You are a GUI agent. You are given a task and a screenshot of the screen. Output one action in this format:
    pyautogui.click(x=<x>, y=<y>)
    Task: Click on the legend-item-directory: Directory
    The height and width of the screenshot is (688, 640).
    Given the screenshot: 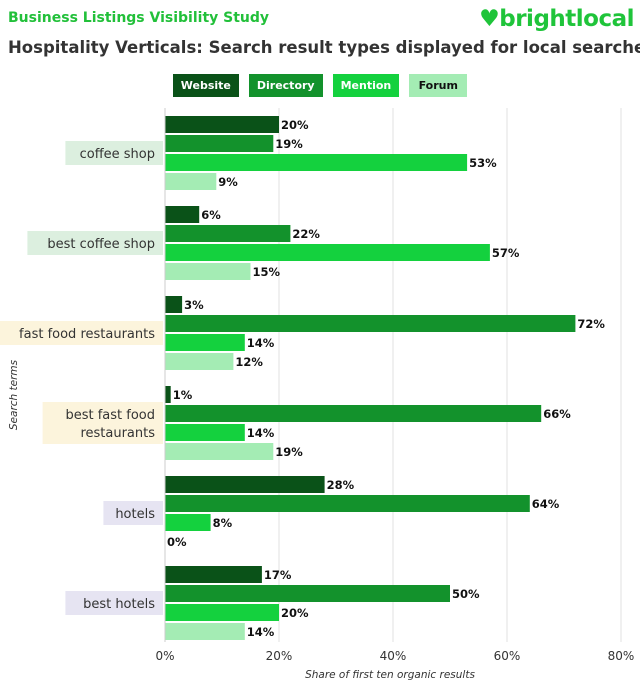 What is the action you would take?
    pyautogui.click(x=285, y=85)
    